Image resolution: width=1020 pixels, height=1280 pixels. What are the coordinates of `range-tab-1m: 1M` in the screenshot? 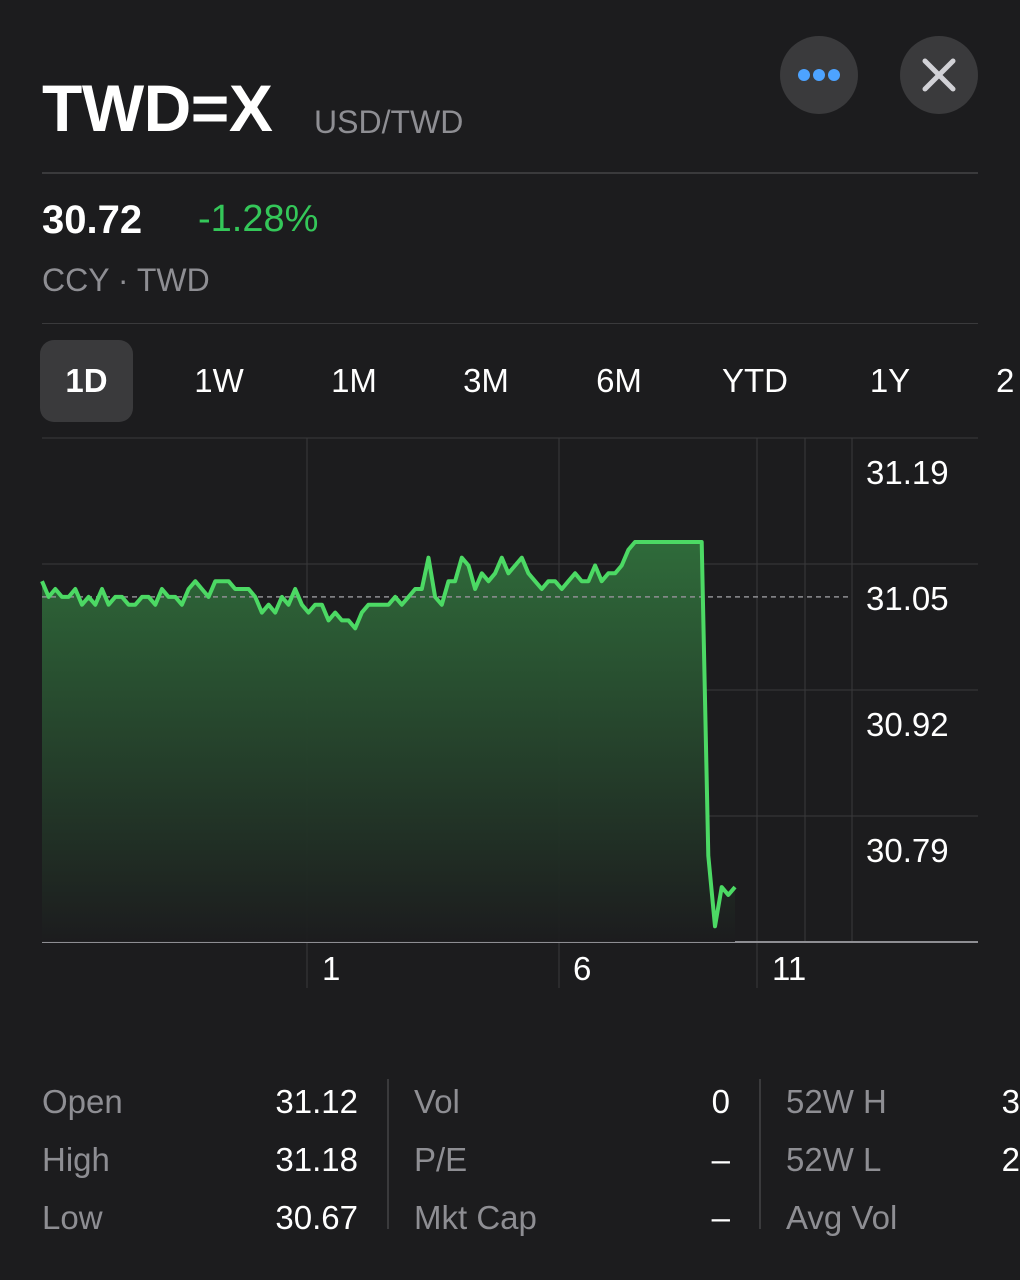 It's located at (354, 380).